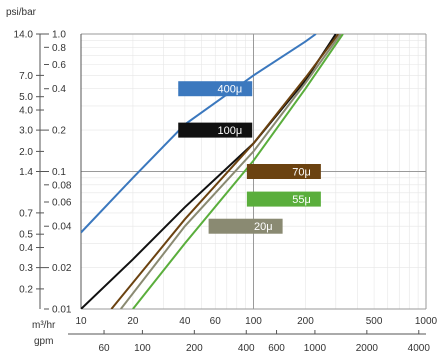  I want to click on m3hr-tick-label: 100, so click(253, 321).